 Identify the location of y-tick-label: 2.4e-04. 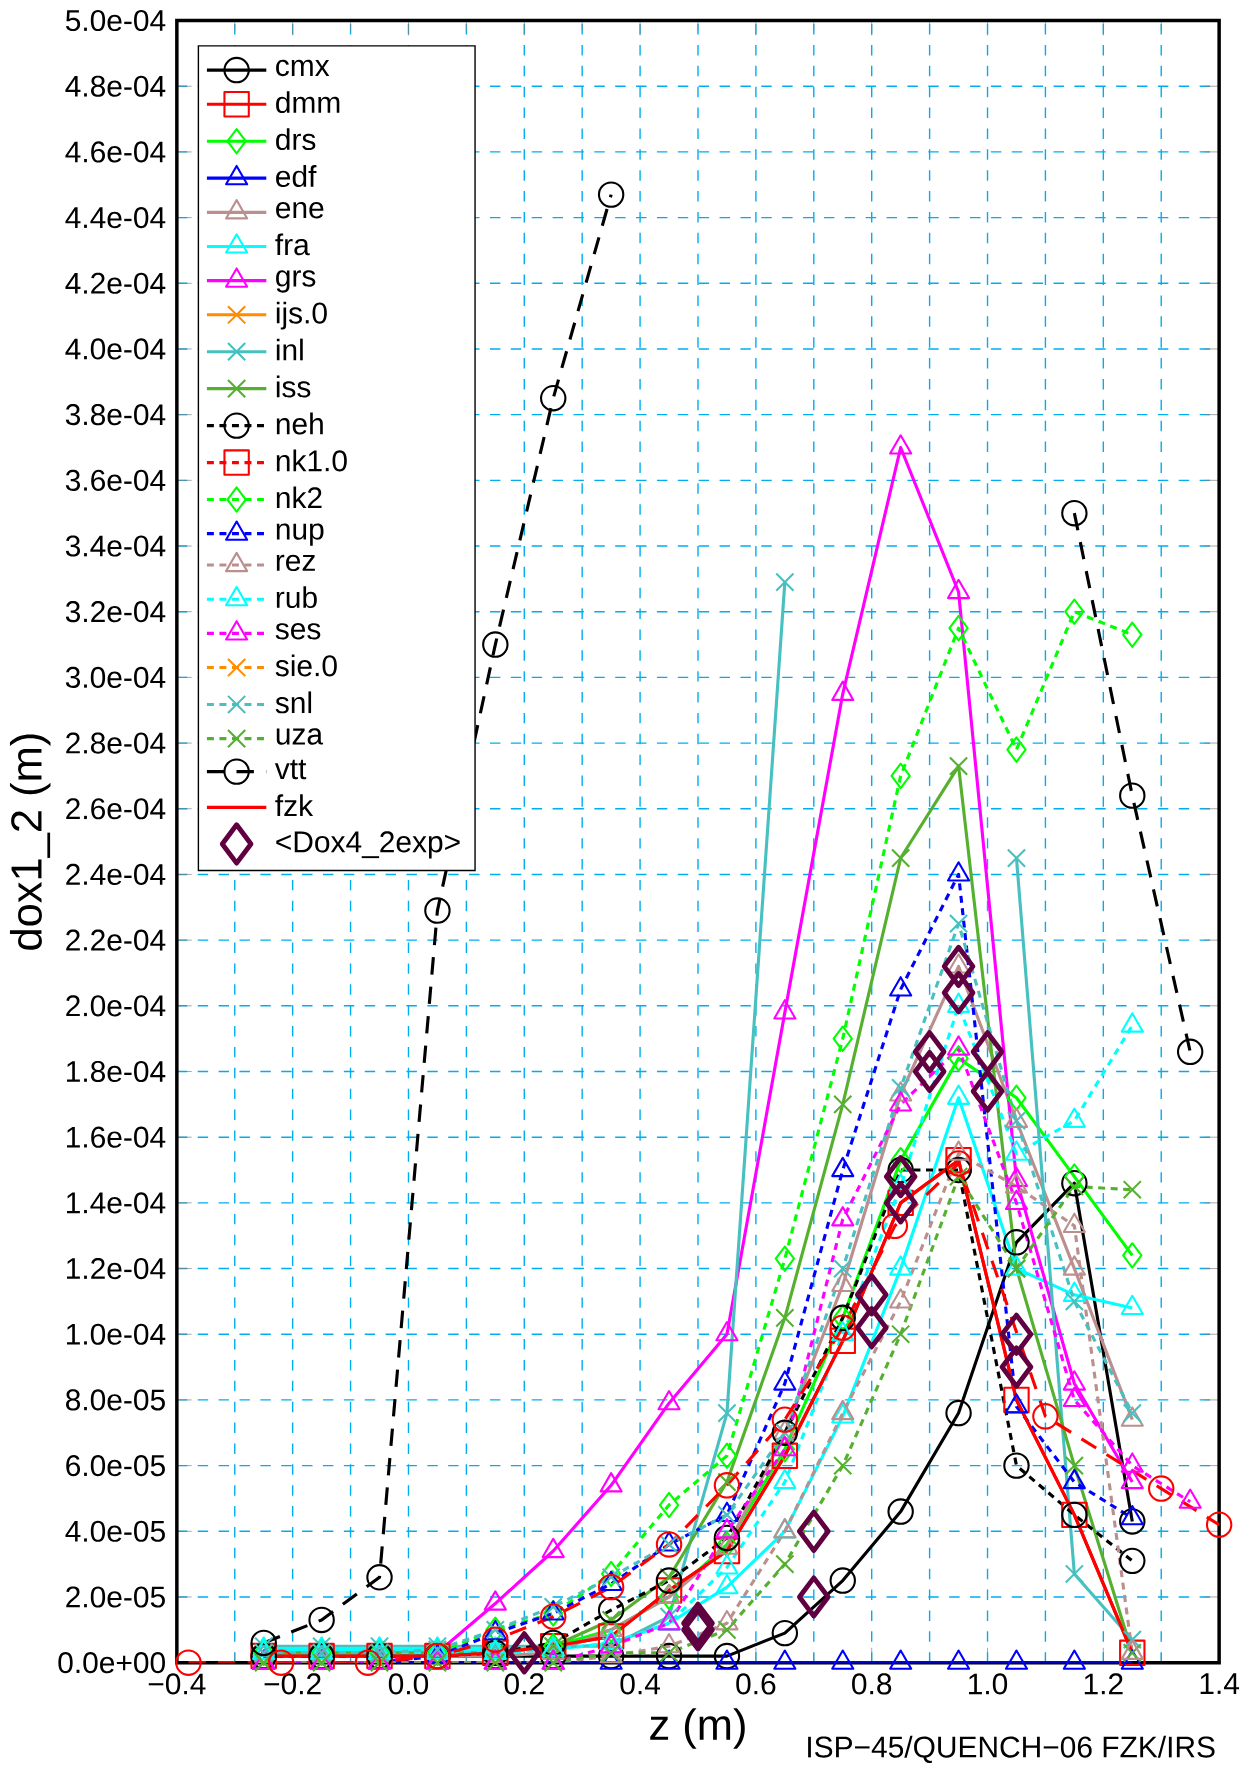
(116, 874).